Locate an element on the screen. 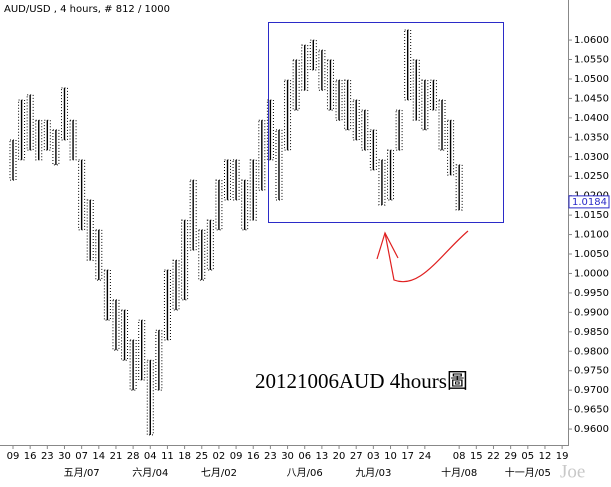 The image size is (611, 487). last-price-box is located at coordinates (589, 202).